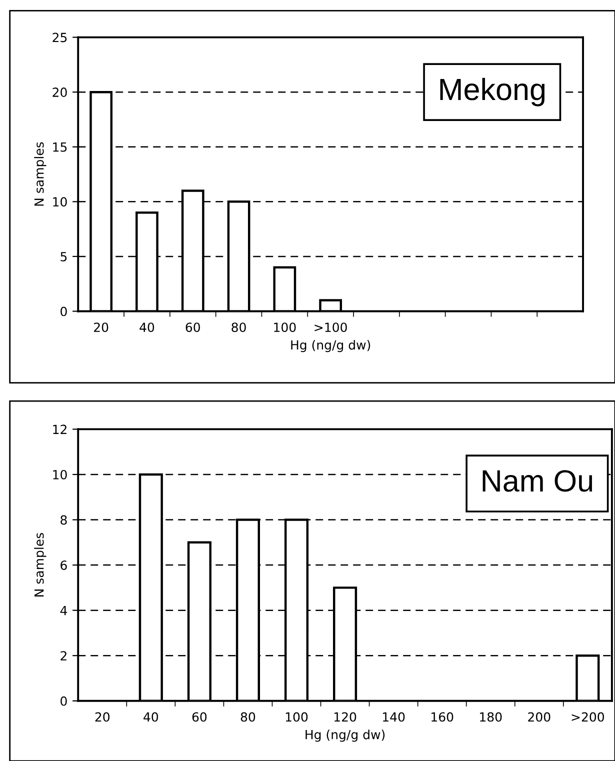  What do you see at coordinates (63, 257) in the screenshot?
I see `y-tick-label: 5` at bounding box center [63, 257].